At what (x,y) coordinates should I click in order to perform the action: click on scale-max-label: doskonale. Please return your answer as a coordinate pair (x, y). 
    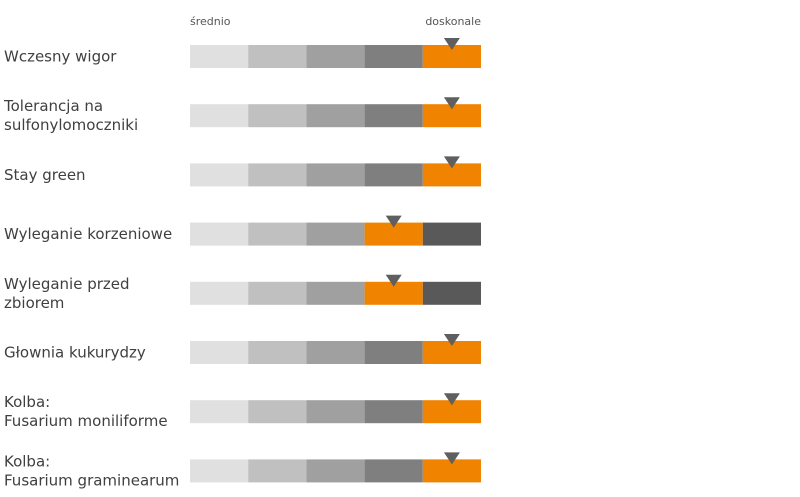
    Looking at the image, I should click on (453, 21).